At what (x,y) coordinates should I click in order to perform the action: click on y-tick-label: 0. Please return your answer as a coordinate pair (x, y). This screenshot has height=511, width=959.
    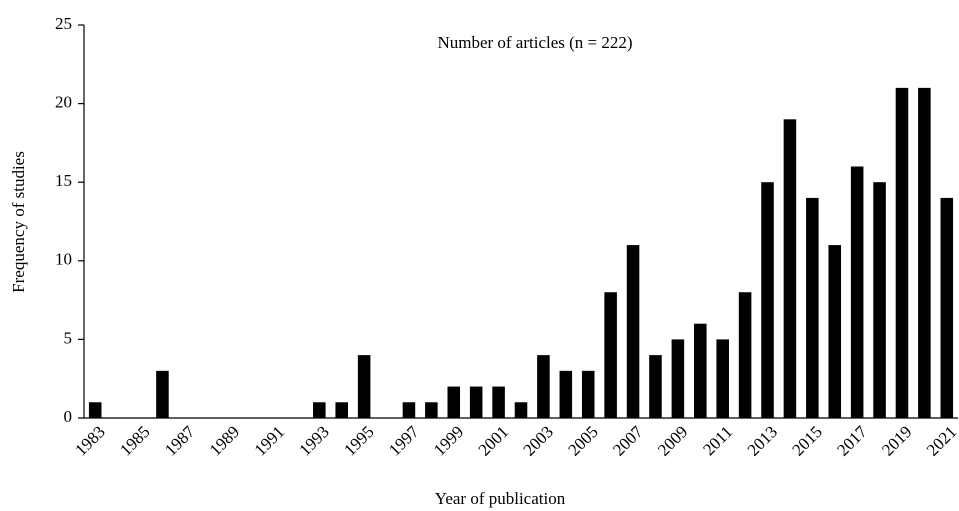
    Looking at the image, I should click on (68, 416).